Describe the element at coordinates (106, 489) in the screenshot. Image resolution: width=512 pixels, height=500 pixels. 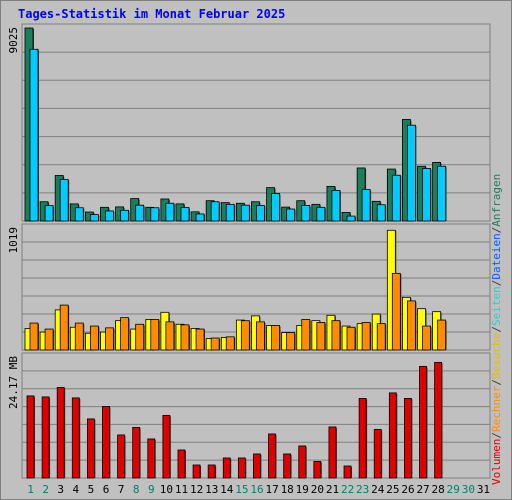
I see `x-tick-label: 6` at that location.